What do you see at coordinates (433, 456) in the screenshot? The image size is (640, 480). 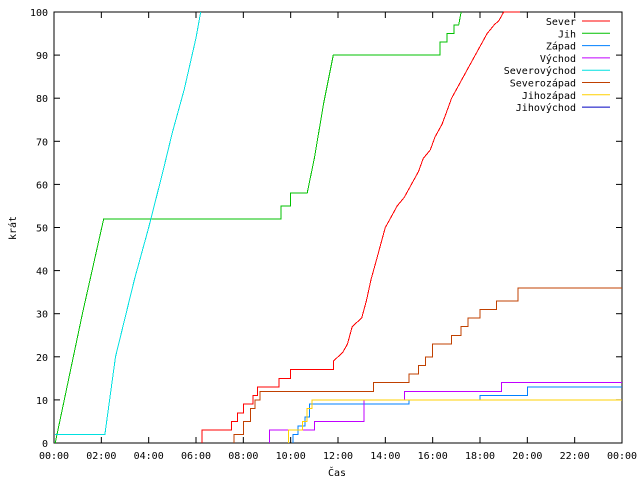 I see `x-tick-label: 16:00` at bounding box center [433, 456].